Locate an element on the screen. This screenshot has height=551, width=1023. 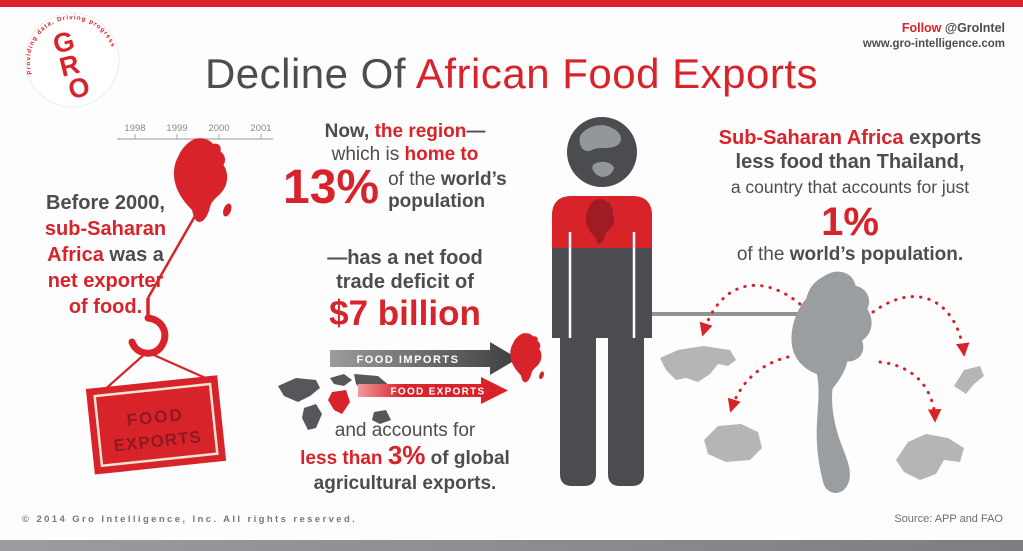
timeline-year: 2000 is located at coordinates (218, 128).